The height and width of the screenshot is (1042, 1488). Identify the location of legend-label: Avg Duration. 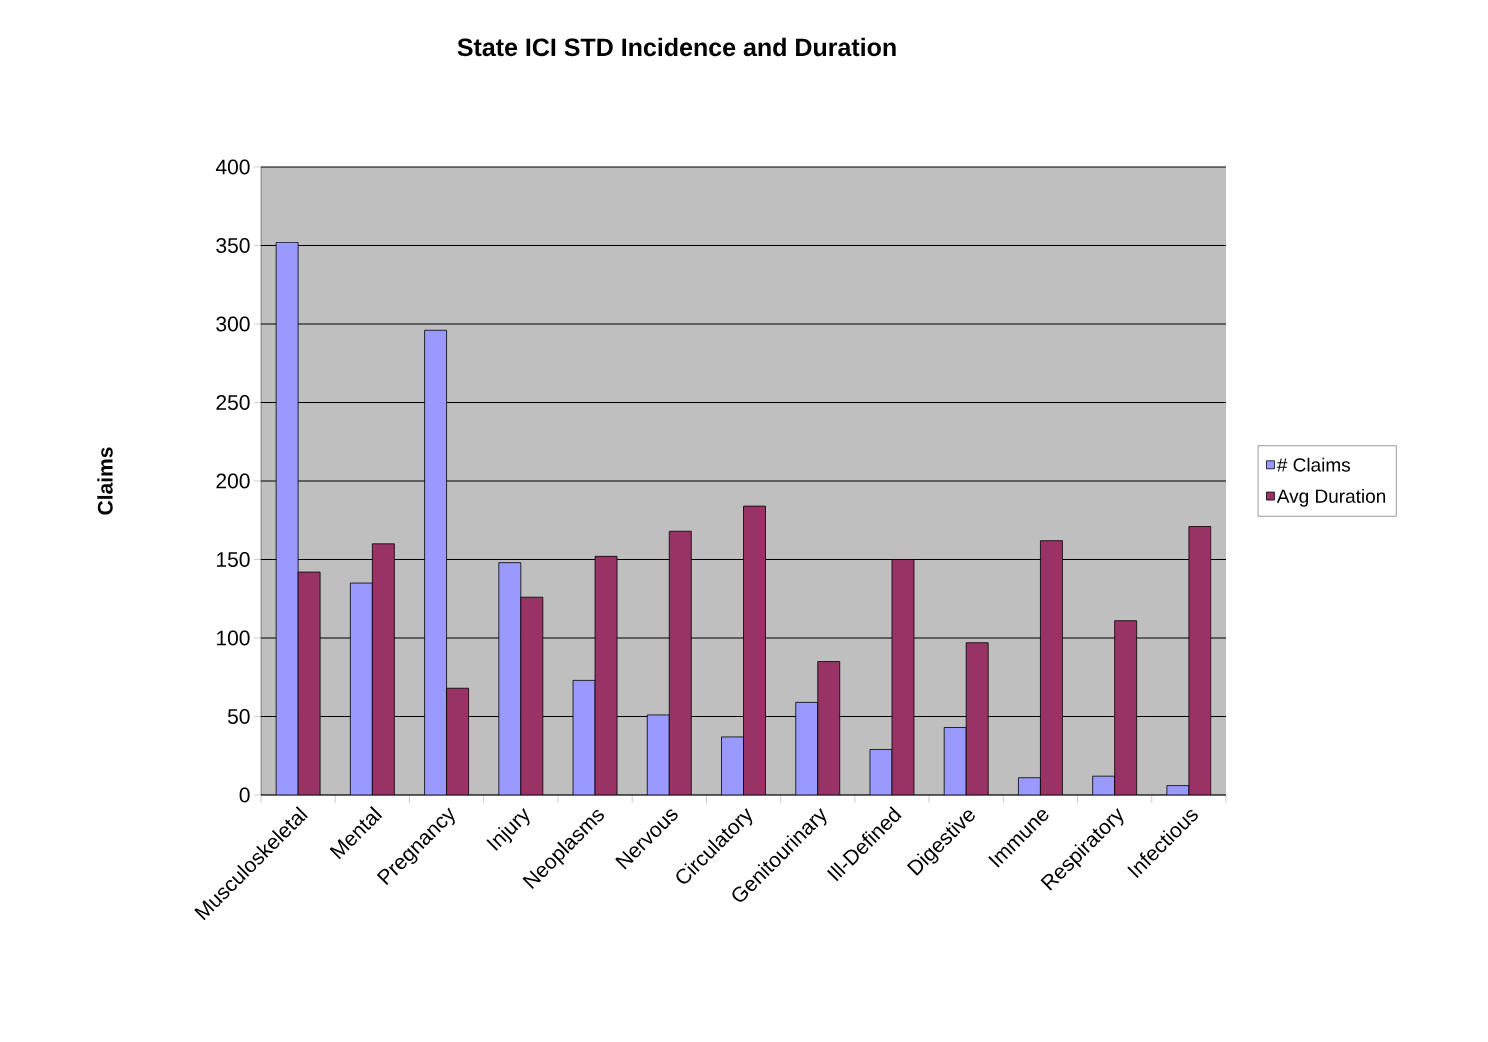
(1331, 498).